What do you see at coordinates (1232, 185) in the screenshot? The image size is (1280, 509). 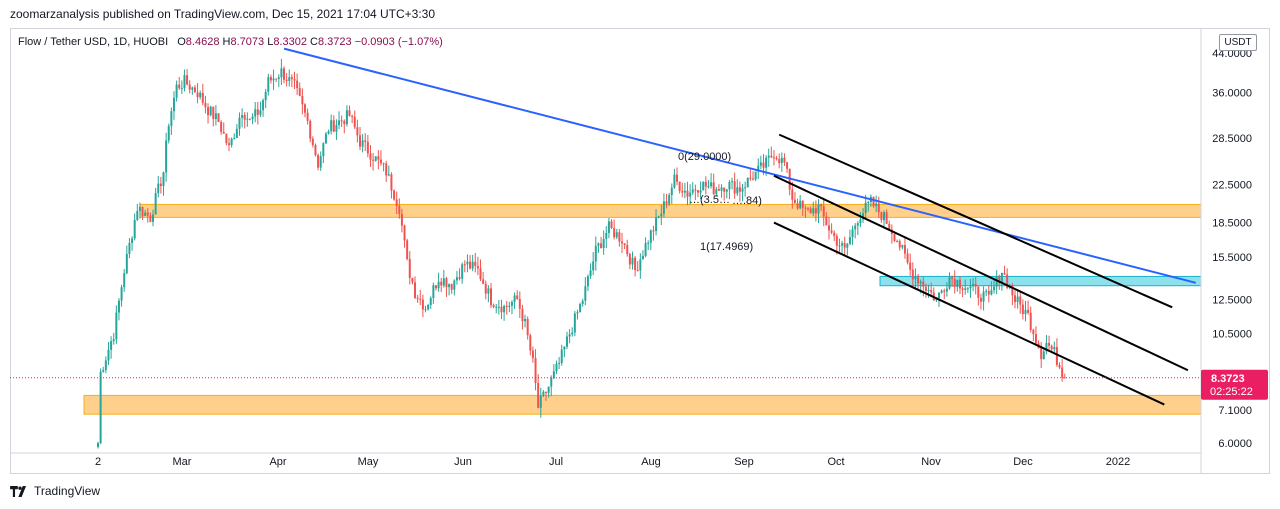 I see `price-tick-label: 22.5000` at bounding box center [1232, 185].